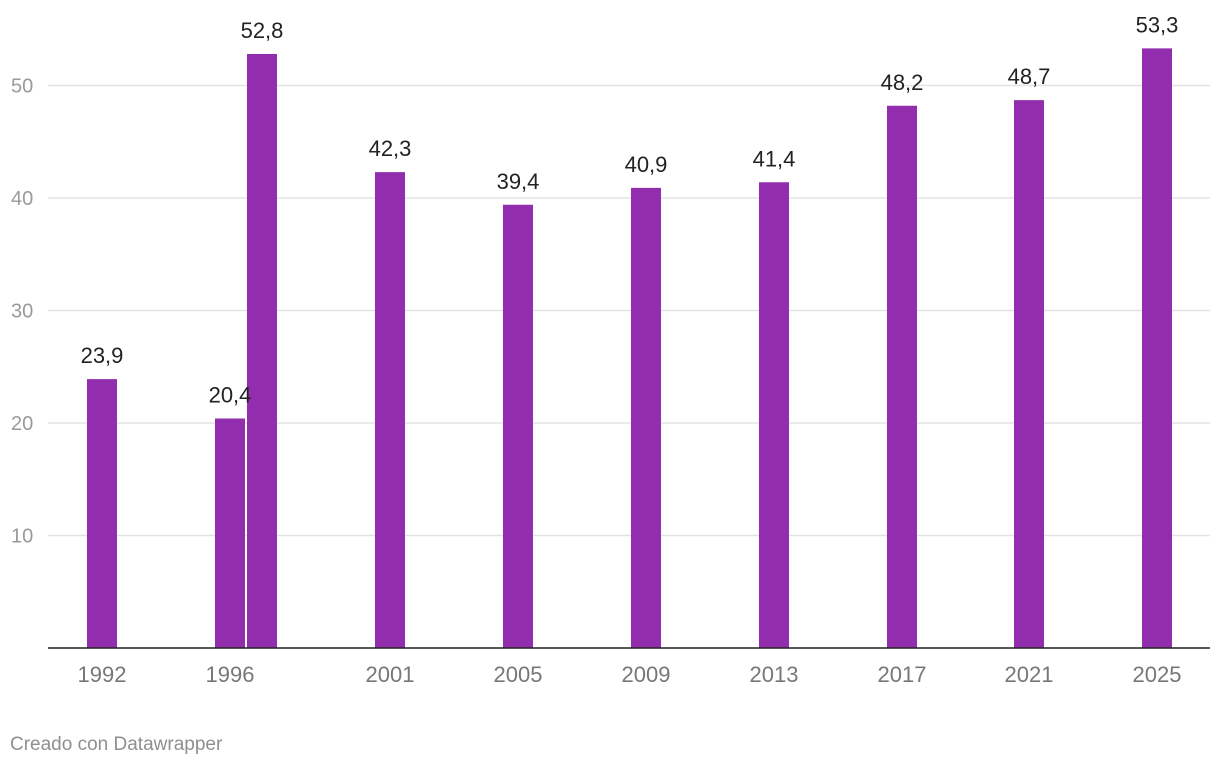  I want to click on data-label: 39,4, so click(518, 181).